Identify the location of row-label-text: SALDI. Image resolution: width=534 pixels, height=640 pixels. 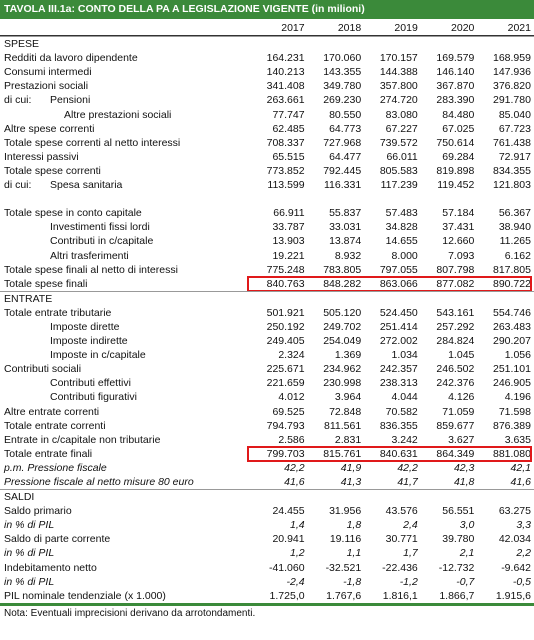
(19, 497).